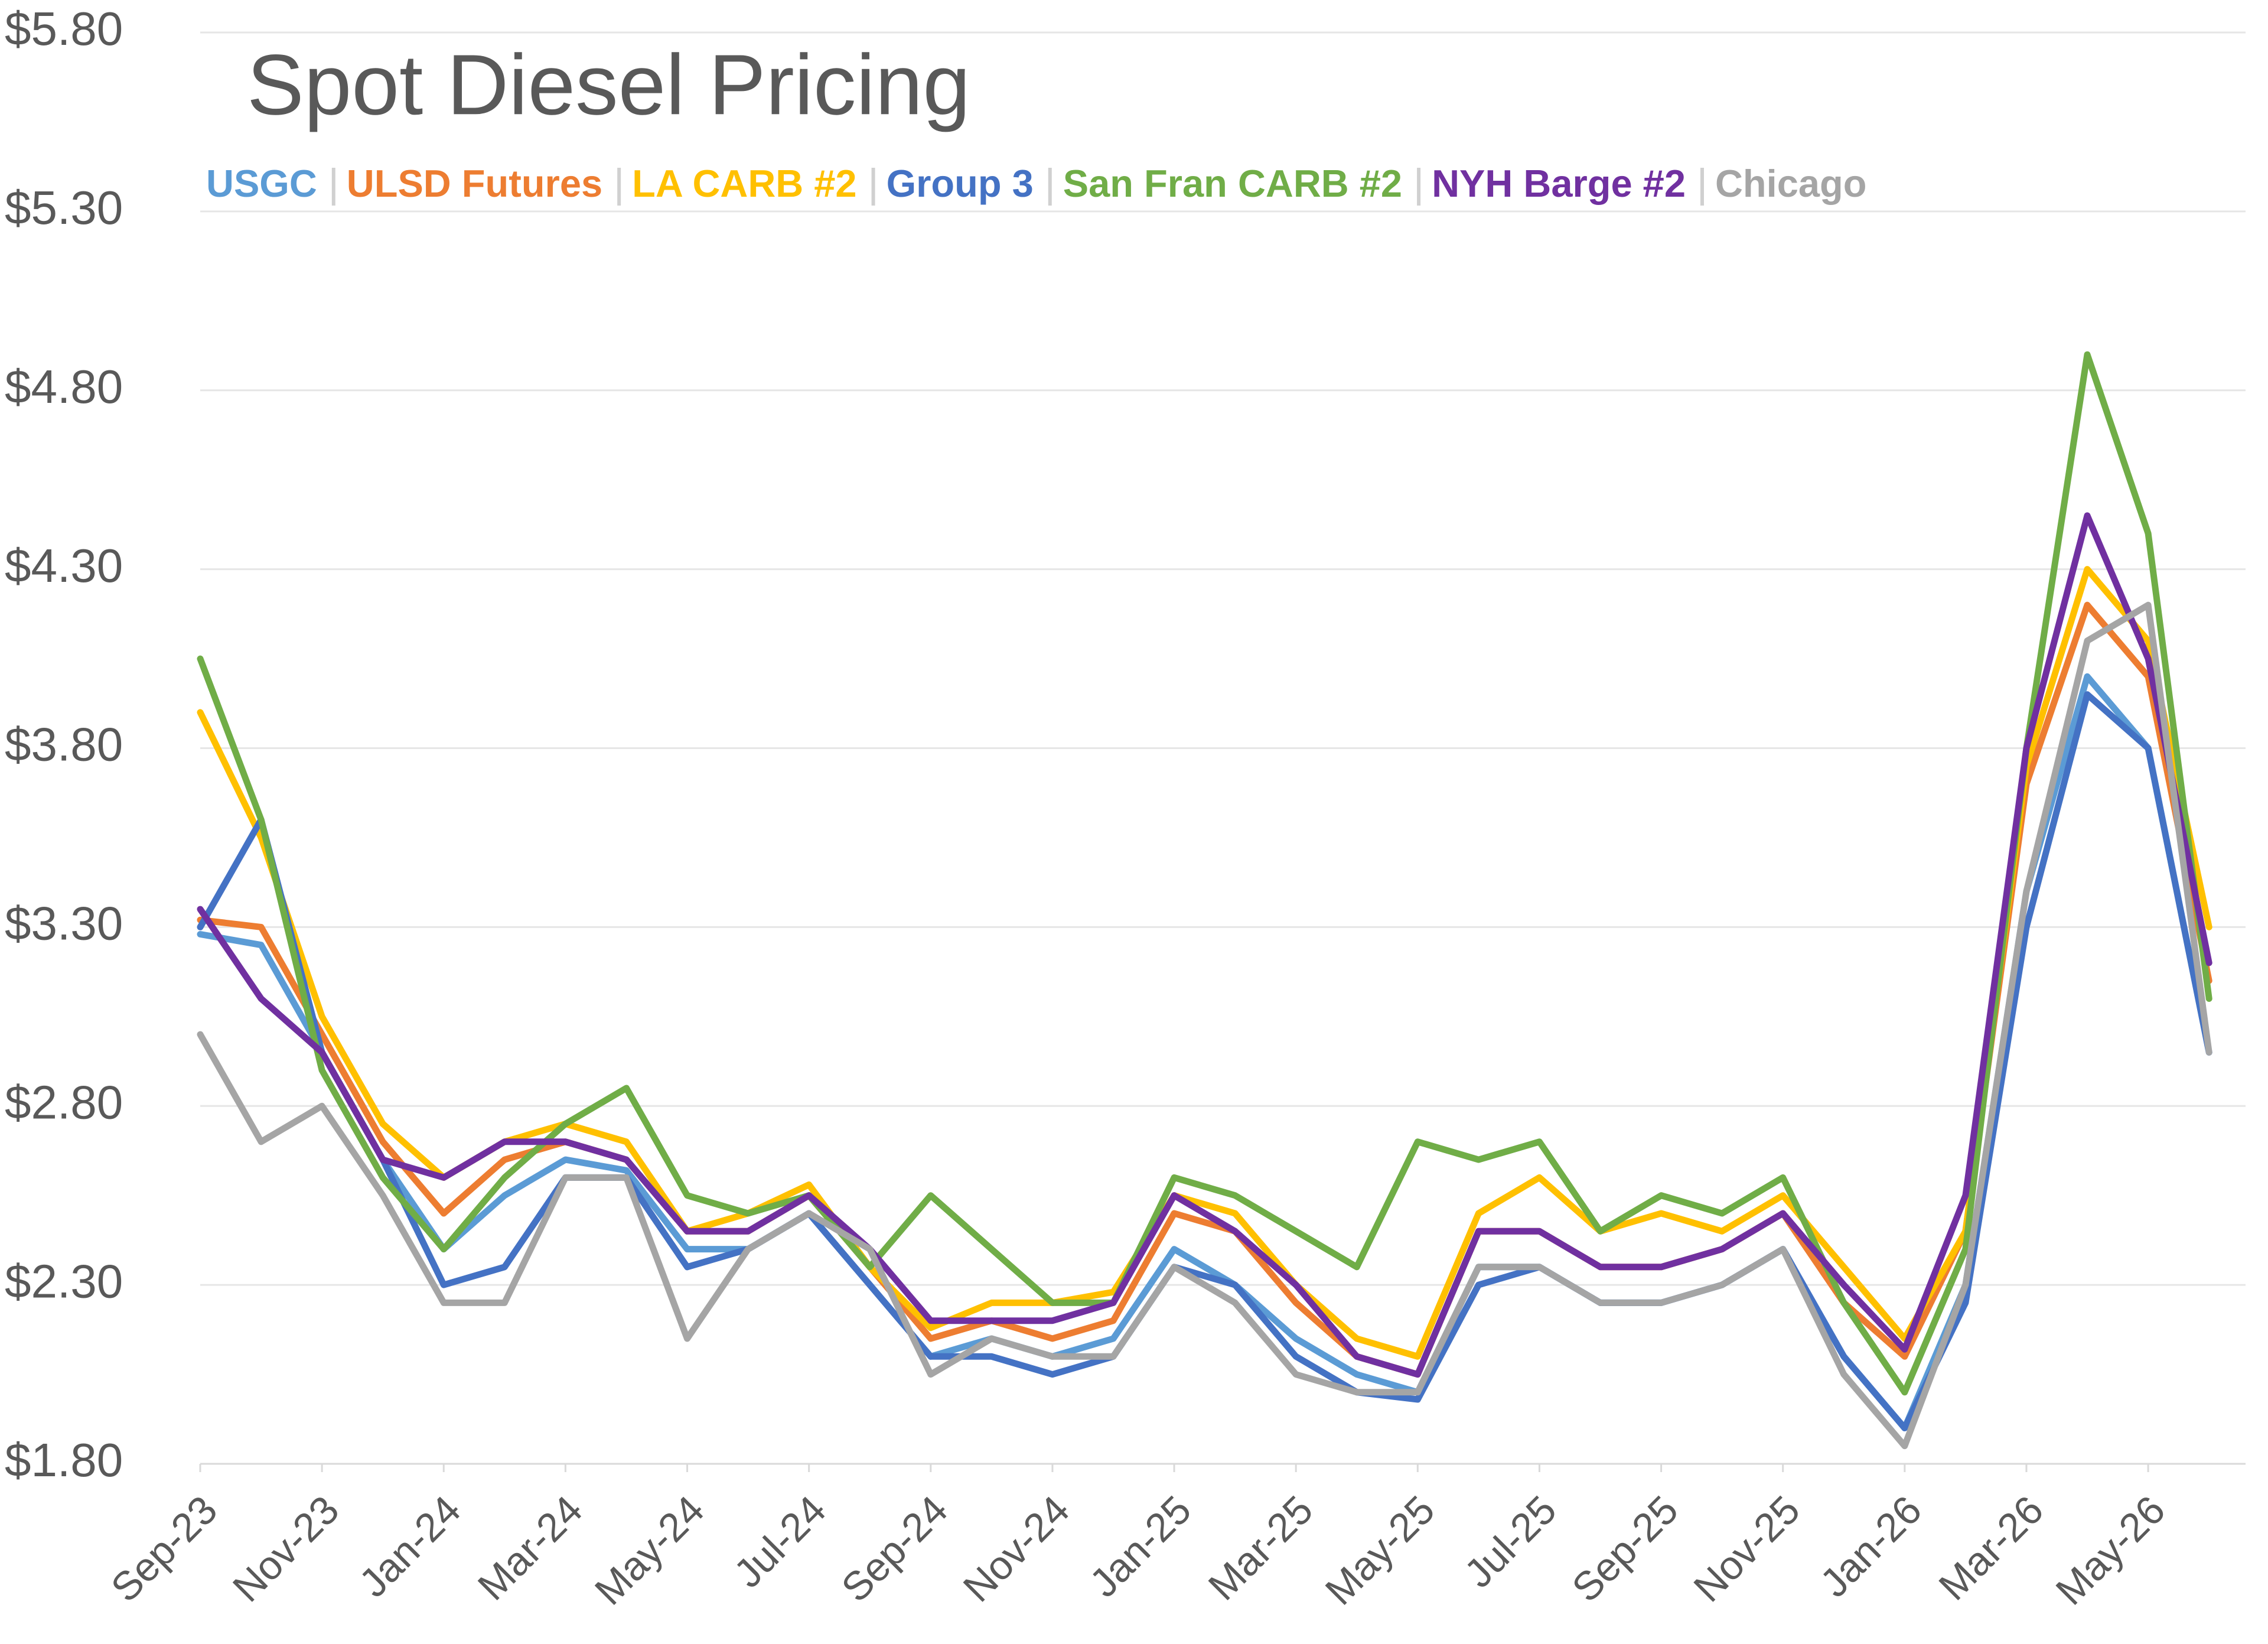 The image size is (2268, 1644). What do you see at coordinates (64, 1102) in the screenshot?
I see `y-tick-label: $2.80` at bounding box center [64, 1102].